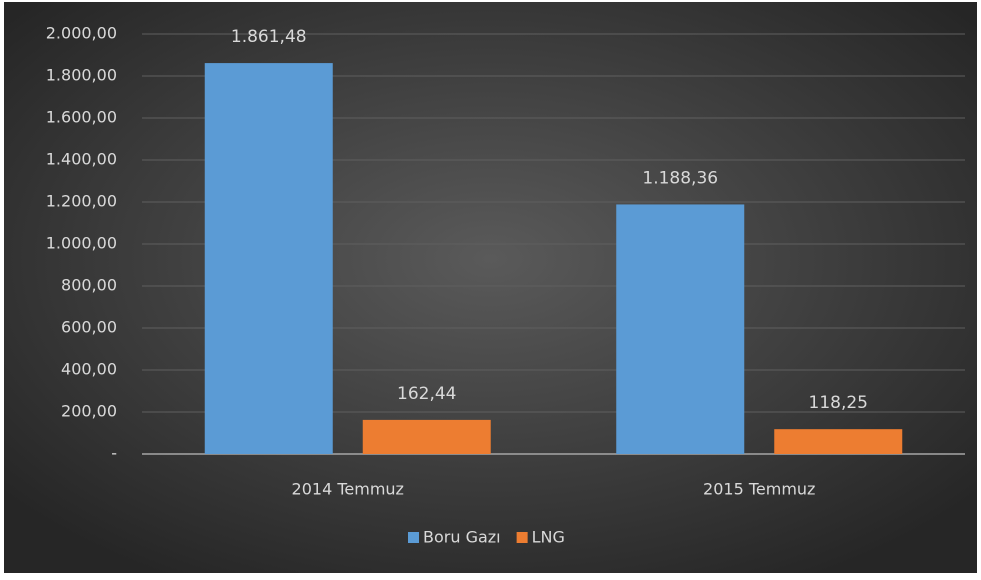  Describe the element at coordinates (81, 159) in the screenshot. I see `y-tick-label: 1.400,00` at that location.